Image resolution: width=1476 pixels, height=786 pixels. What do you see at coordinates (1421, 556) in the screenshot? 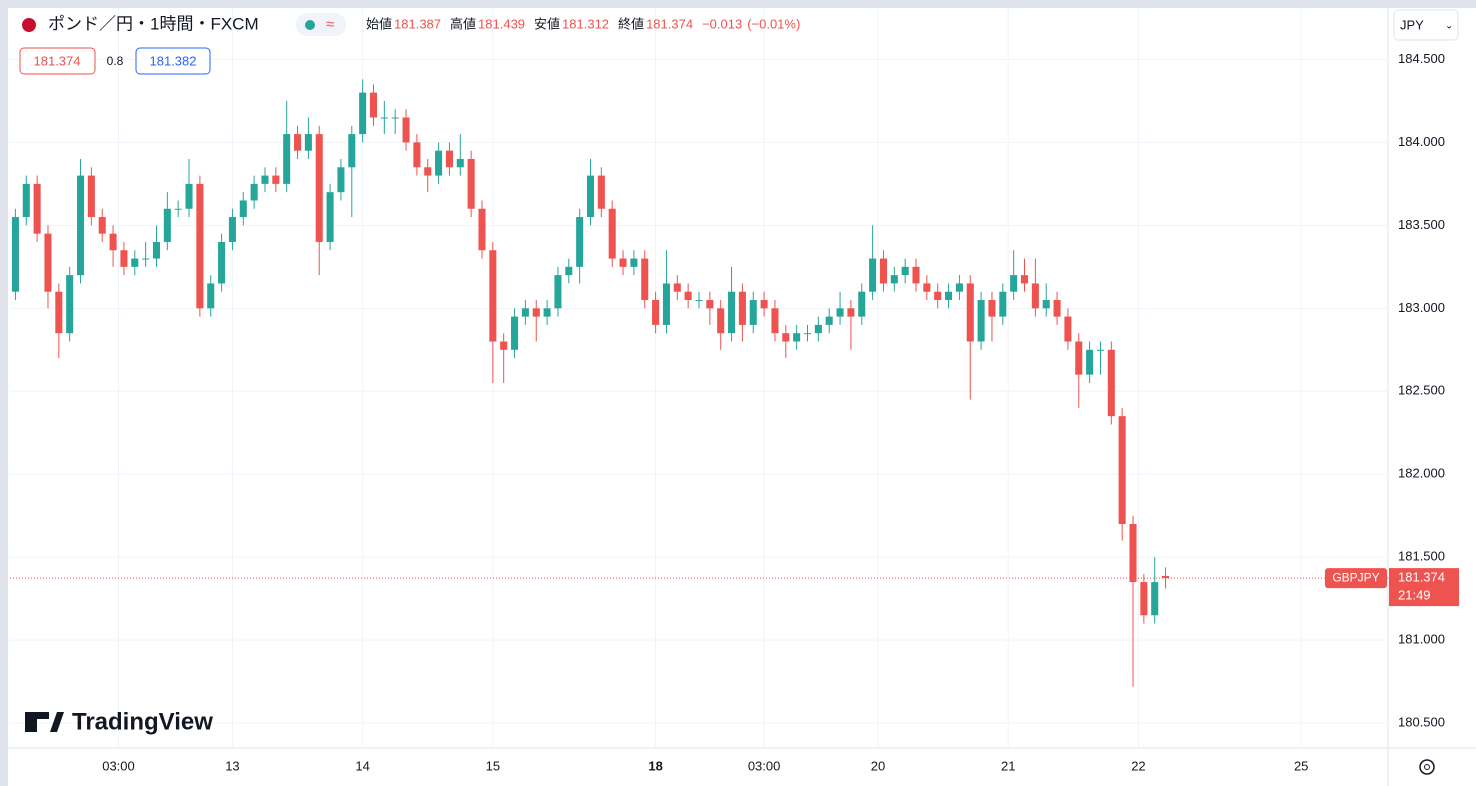
I see `y-tick-label: 181.500` at bounding box center [1421, 556].